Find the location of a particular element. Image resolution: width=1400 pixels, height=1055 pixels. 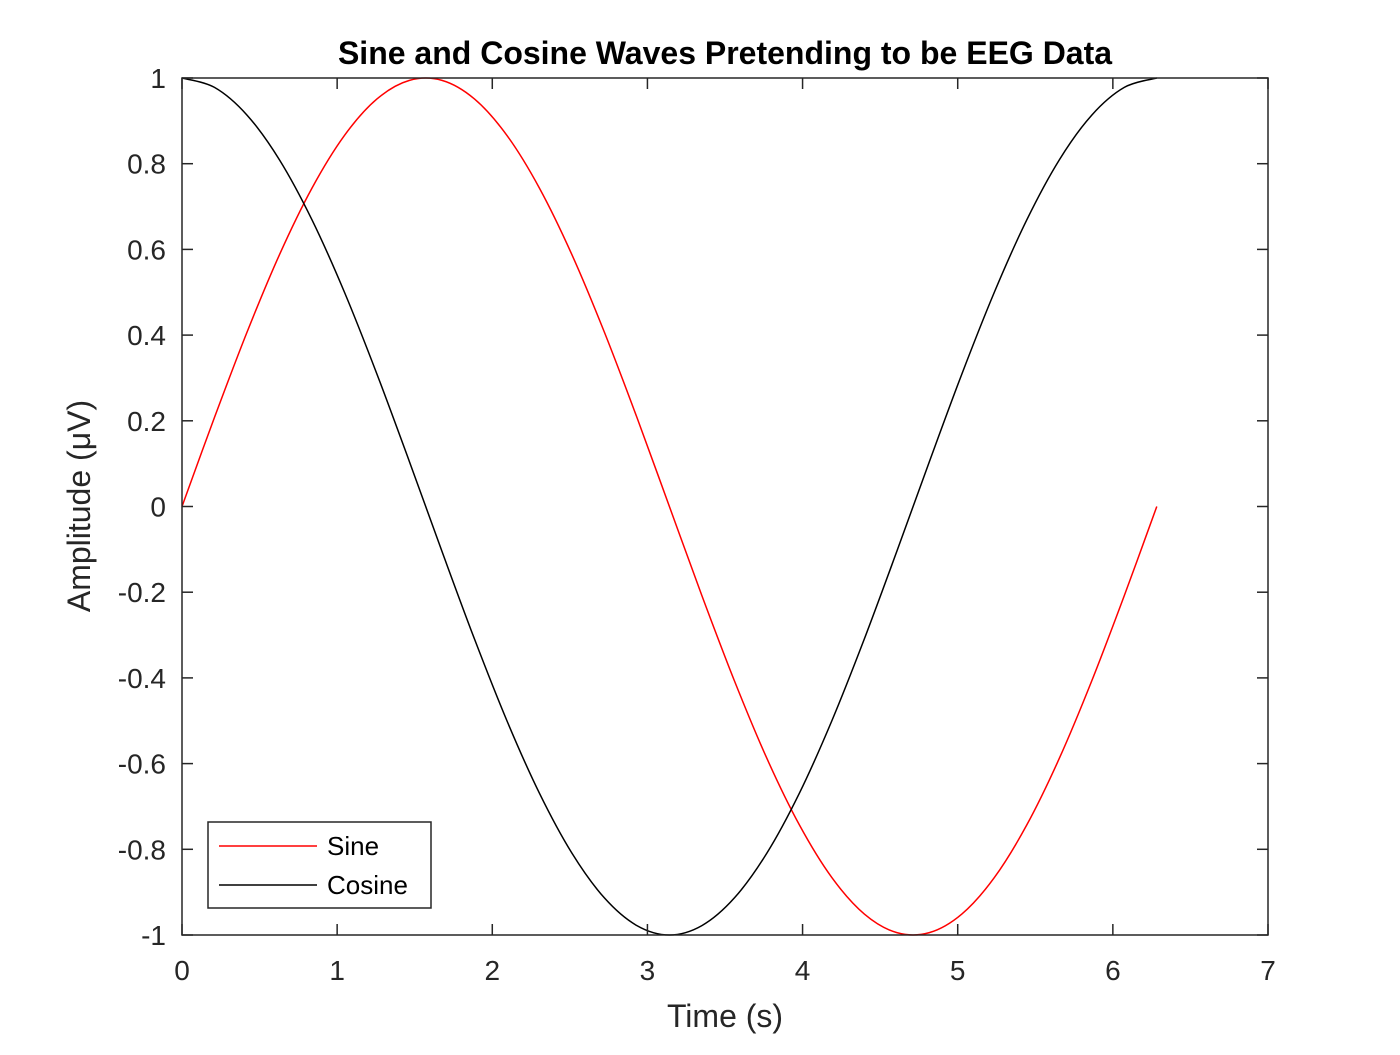

y-tick-label: -0.2 is located at coordinates (142, 592).